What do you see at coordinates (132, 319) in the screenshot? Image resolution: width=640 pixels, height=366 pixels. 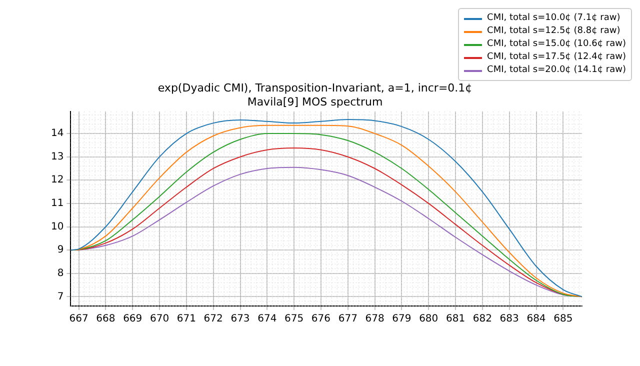 I see `x-tick-label: 669` at bounding box center [132, 319].